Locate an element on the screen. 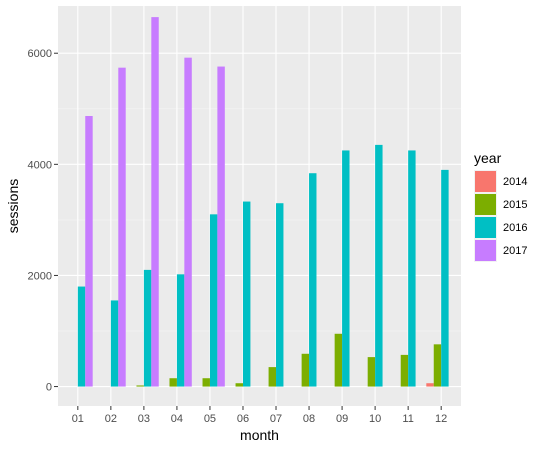 The width and height of the screenshot is (548, 456). legend-swatch-2017 is located at coordinates (485, 250).